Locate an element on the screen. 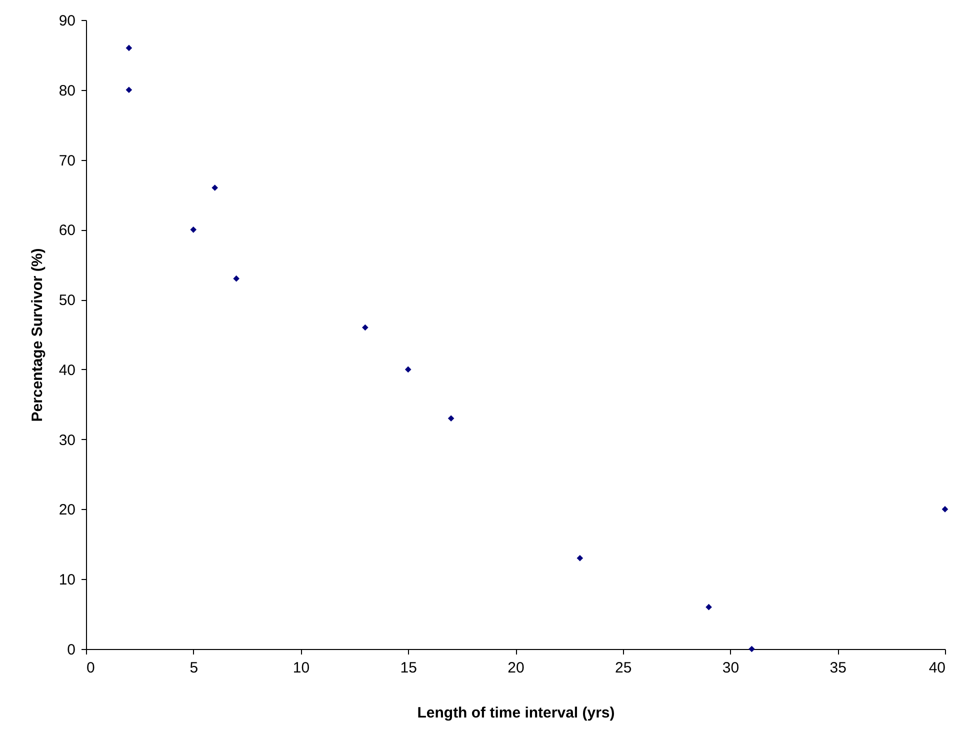  y-tick-label: 90 is located at coordinates (67, 21).